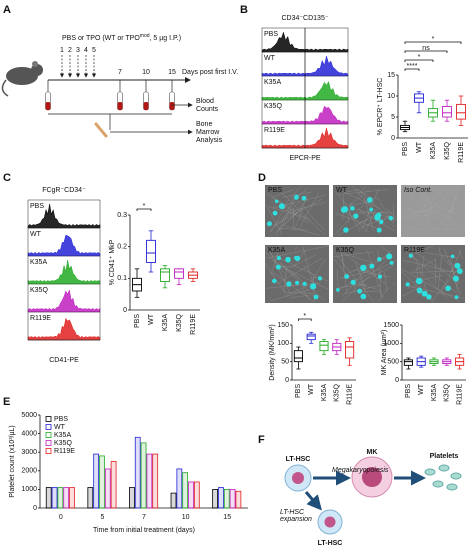  Describe the element at coordinates (285, 362) in the screenshot. I see `y-tick-label: 50` at that location.